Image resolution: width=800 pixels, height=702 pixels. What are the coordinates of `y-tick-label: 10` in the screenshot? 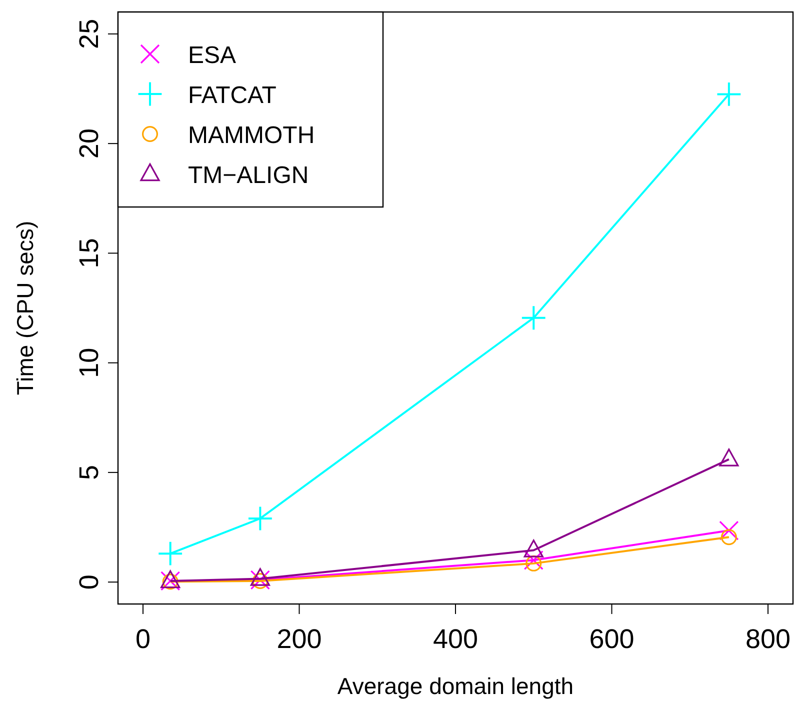 It's located at (89, 363).